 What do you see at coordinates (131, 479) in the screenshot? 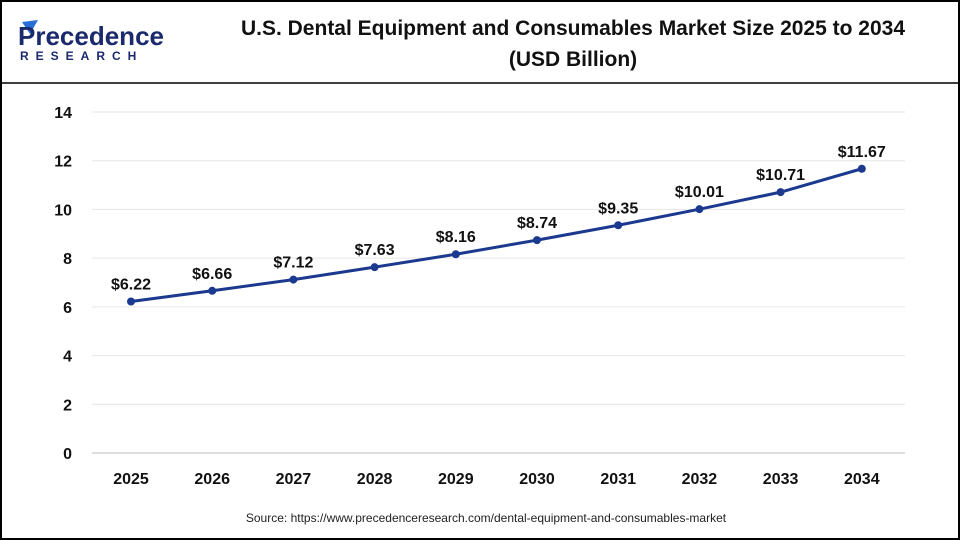
I see `x-tick-label: 2025` at bounding box center [131, 479].